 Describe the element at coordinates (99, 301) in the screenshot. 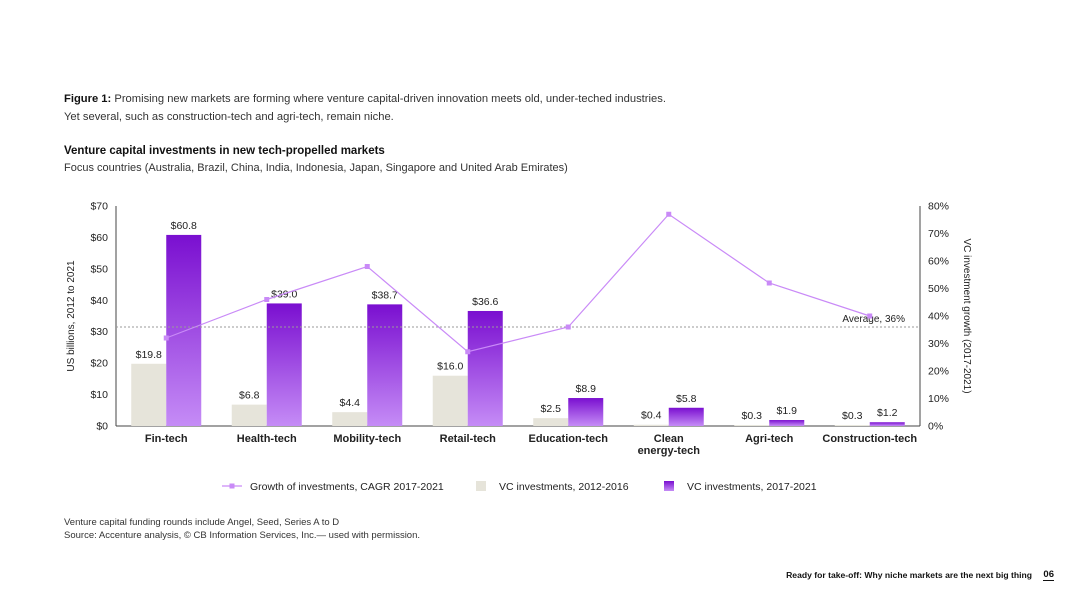

I see `y-tick-label: $40` at that location.